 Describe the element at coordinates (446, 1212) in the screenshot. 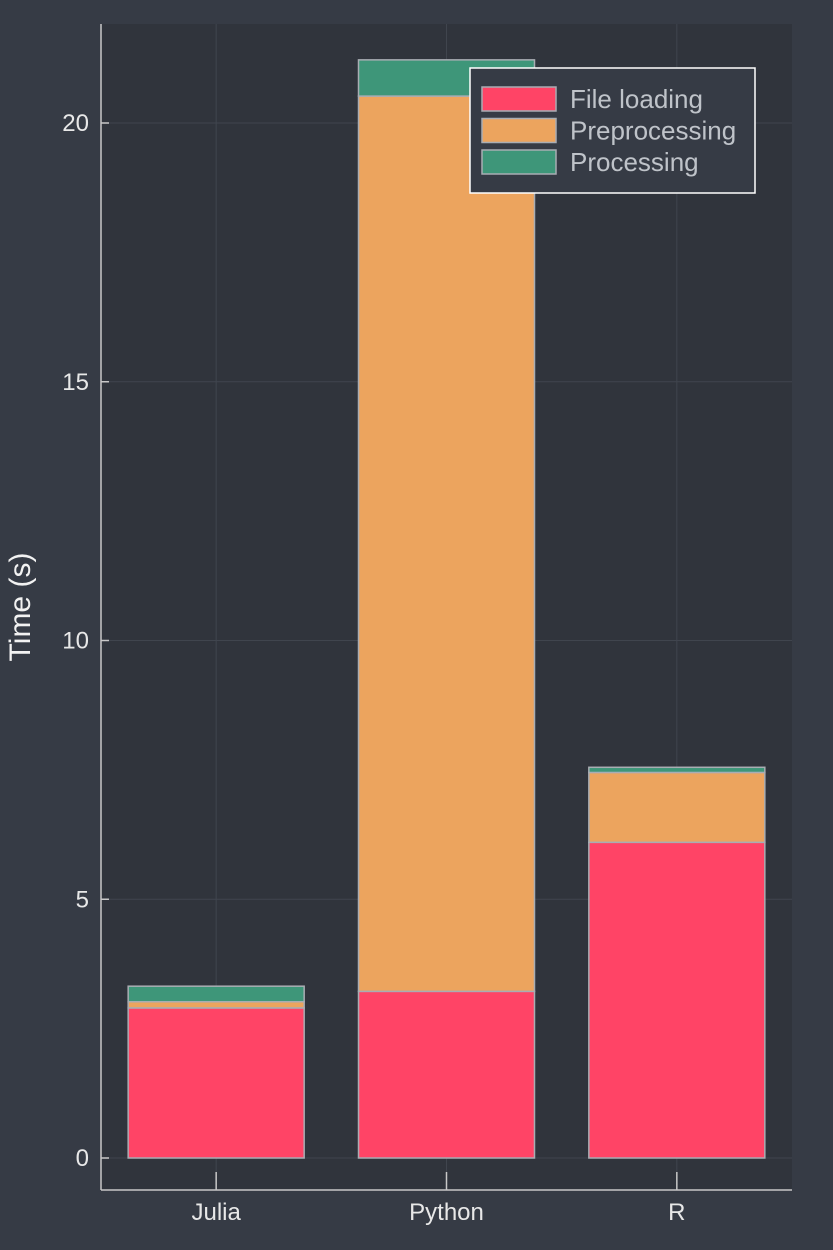

I see `x-tick-label: Python` at that location.